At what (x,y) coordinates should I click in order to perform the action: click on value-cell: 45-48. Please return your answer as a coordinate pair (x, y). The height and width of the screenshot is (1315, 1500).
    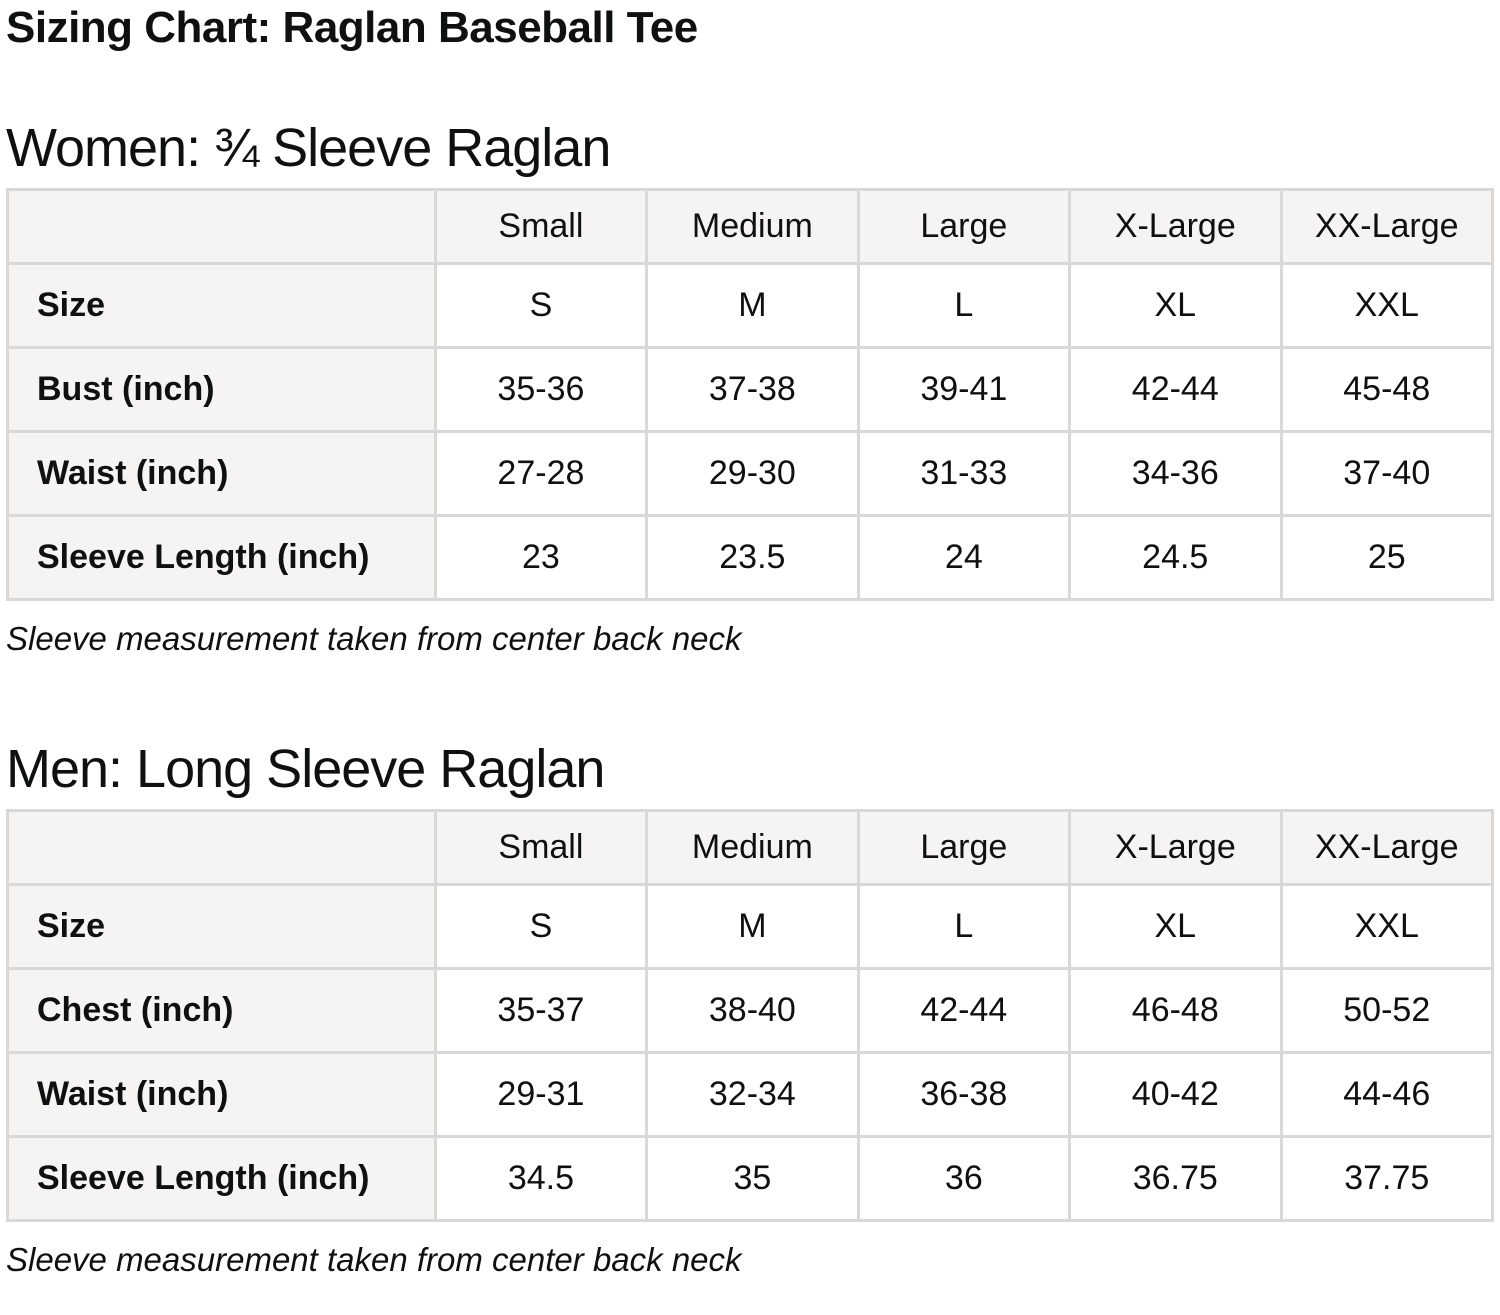
    Looking at the image, I should click on (1386, 389).